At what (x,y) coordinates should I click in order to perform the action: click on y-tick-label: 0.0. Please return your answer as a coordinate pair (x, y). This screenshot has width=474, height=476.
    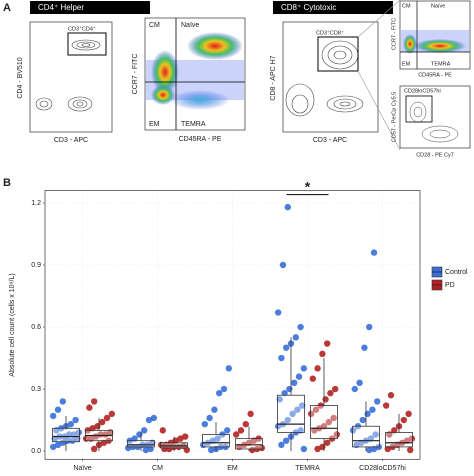
    Looking at the image, I should click on (36, 451).